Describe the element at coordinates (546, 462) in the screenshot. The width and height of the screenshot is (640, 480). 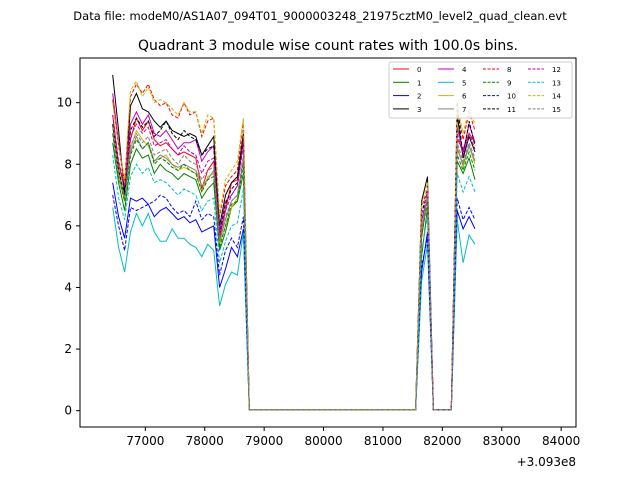
I see `x-axis-offset-label: +3.093e8` at that location.